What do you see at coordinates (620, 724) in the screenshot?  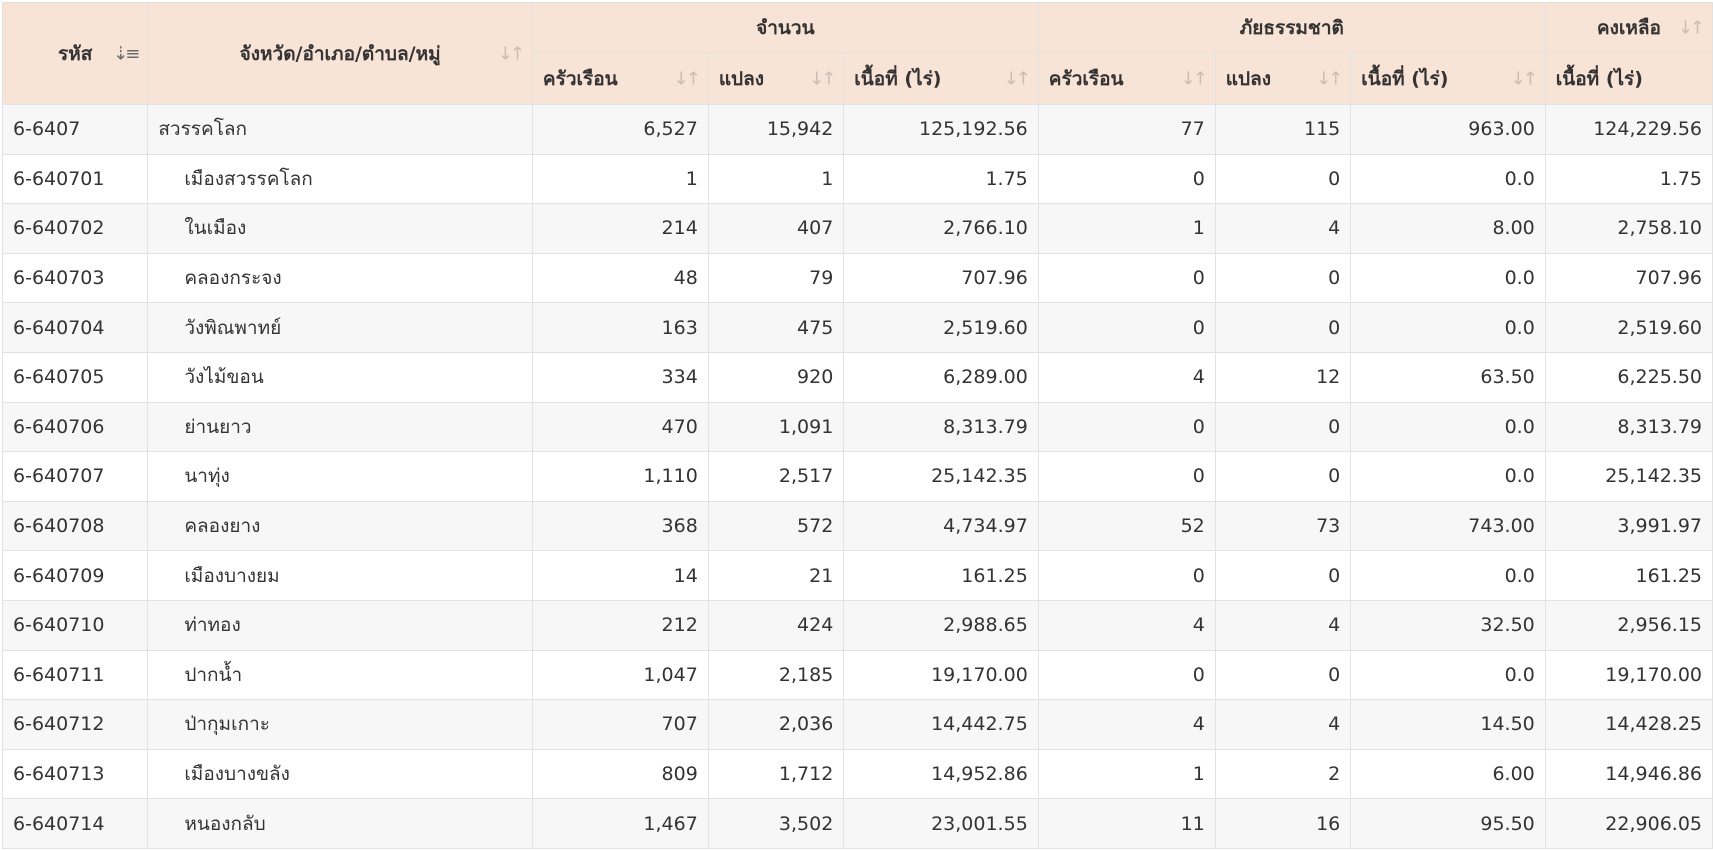 I see `cell-total-households: 707` at bounding box center [620, 724].